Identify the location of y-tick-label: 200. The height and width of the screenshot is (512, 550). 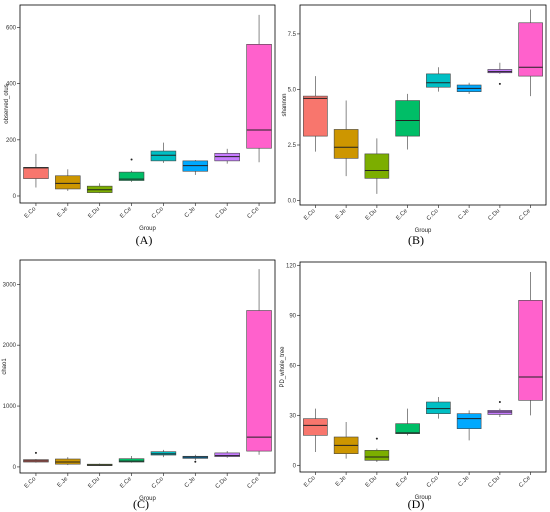
(11, 141).